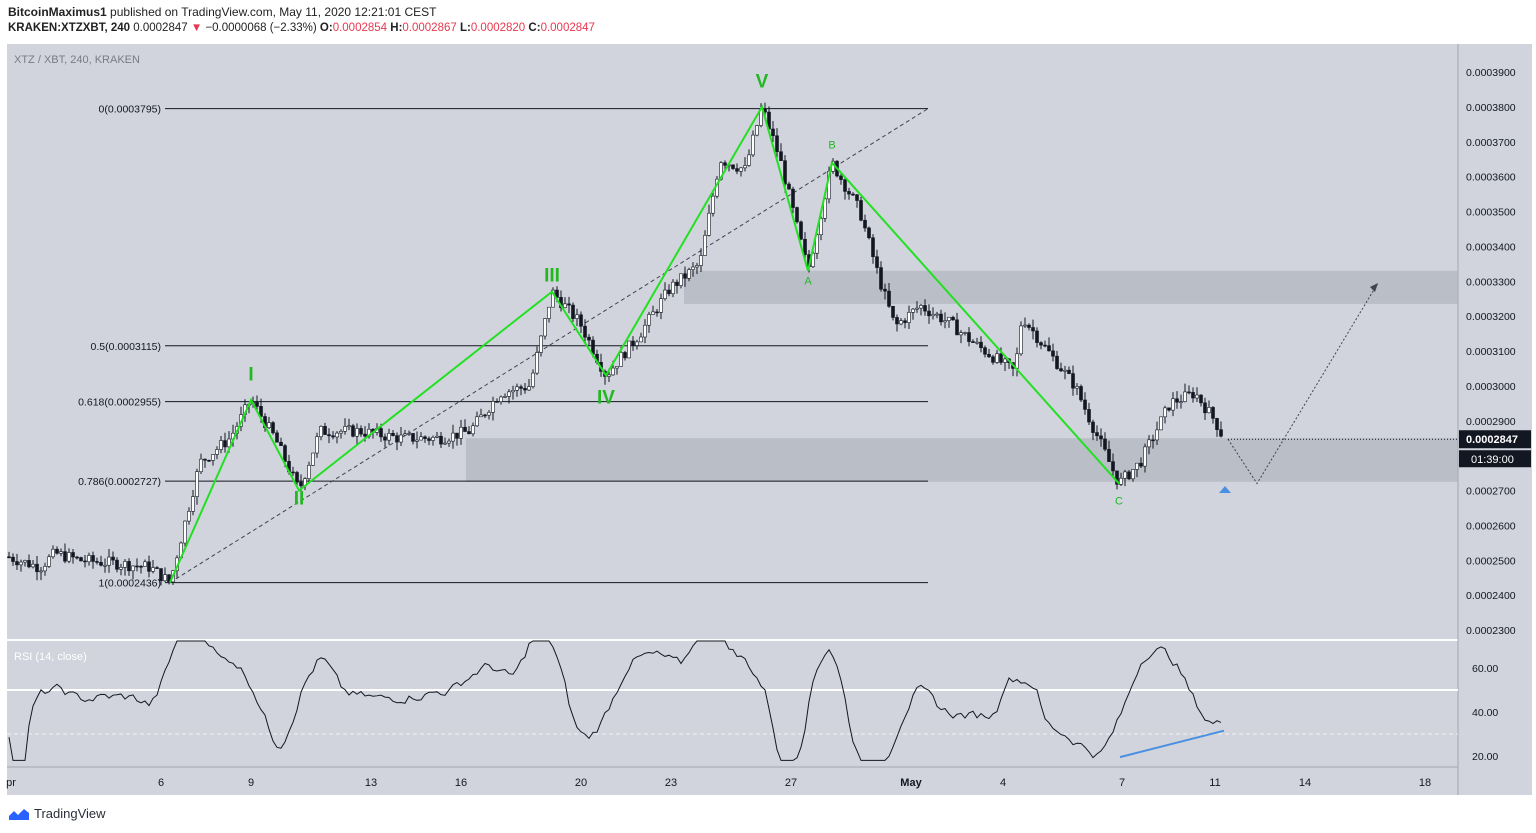 The height and width of the screenshot is (833, 1536). I want to click on price-tick-label: 0.0003400, so click(1491, 247).